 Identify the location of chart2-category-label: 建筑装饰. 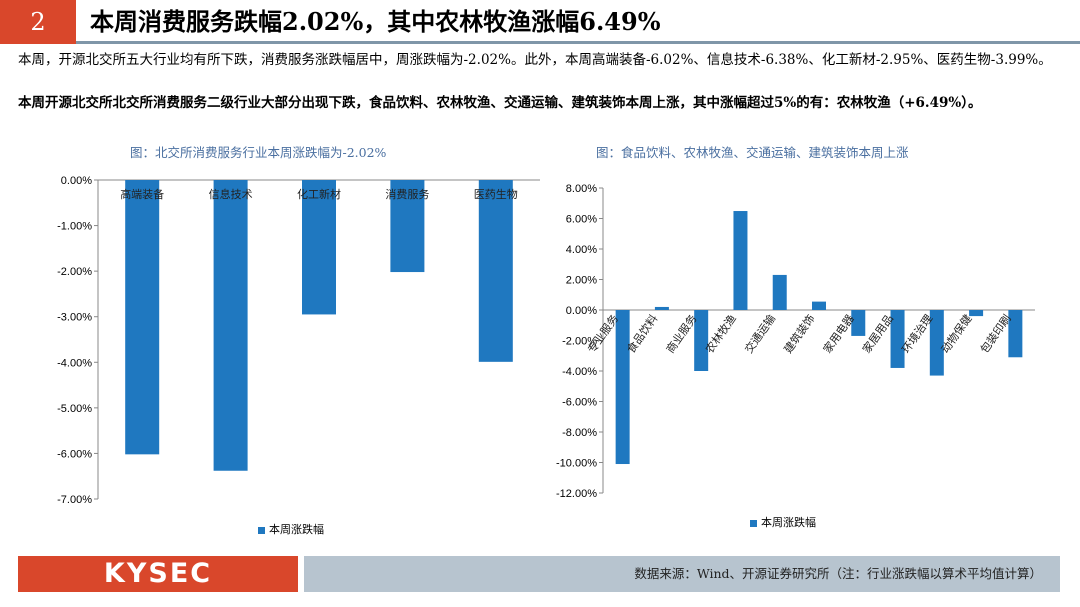
(799, 334).